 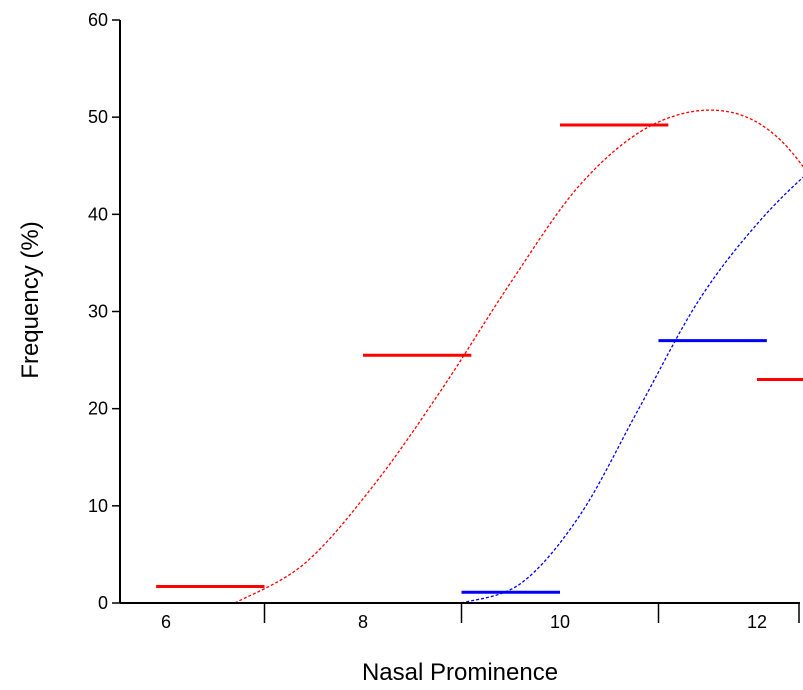 What do you see at coordinates (98, 409) in the screenshot?
I see `y-tick-label: 20` at bounding box center [98, 409].